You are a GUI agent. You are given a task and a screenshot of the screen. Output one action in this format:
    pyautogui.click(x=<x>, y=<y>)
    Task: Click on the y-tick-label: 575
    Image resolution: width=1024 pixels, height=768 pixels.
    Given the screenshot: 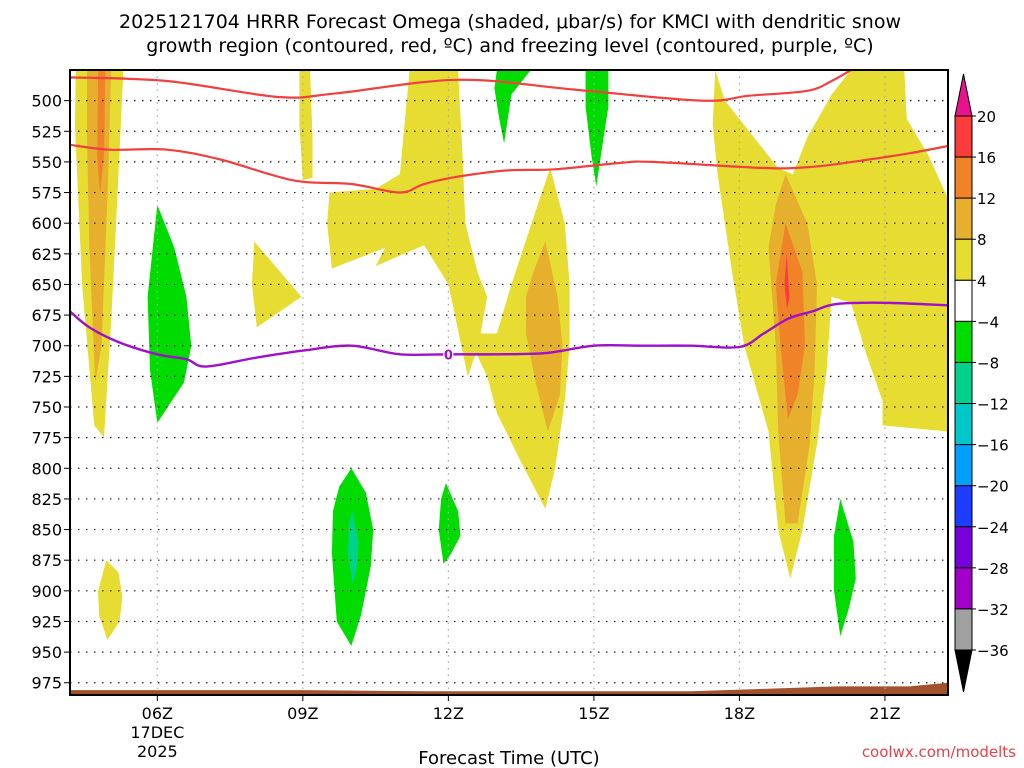 What is the action you would take?
    pyautogui.click(x=46, y=193)
    